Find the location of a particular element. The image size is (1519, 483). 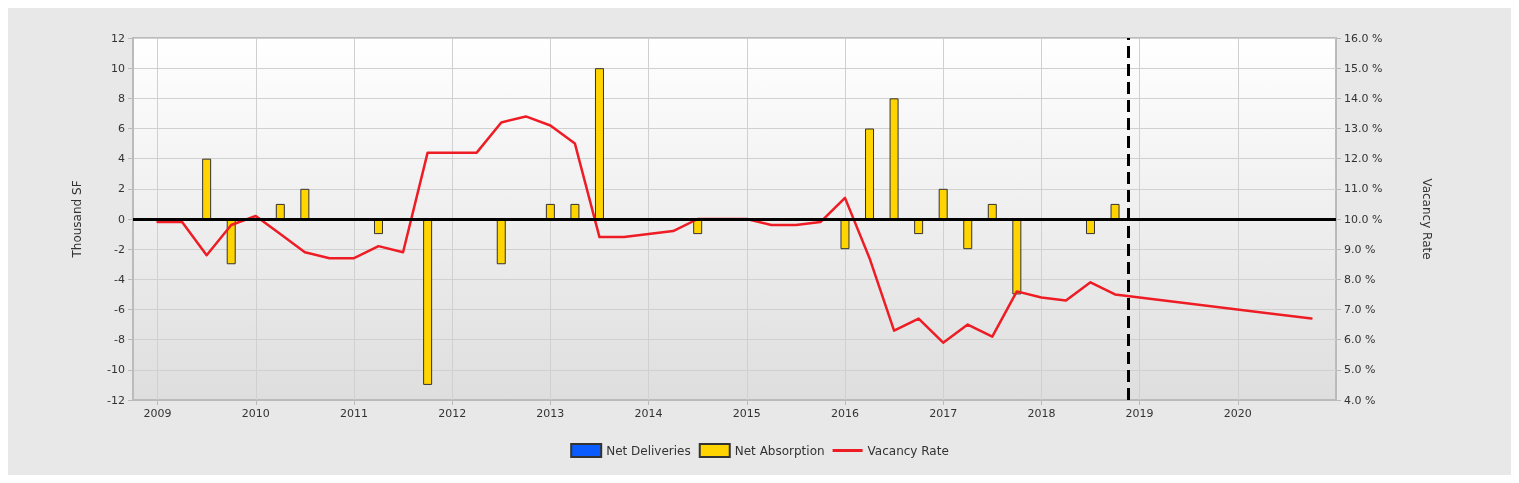

y2-tick-label: 4.0 % is located at coordinates (1360, 400).